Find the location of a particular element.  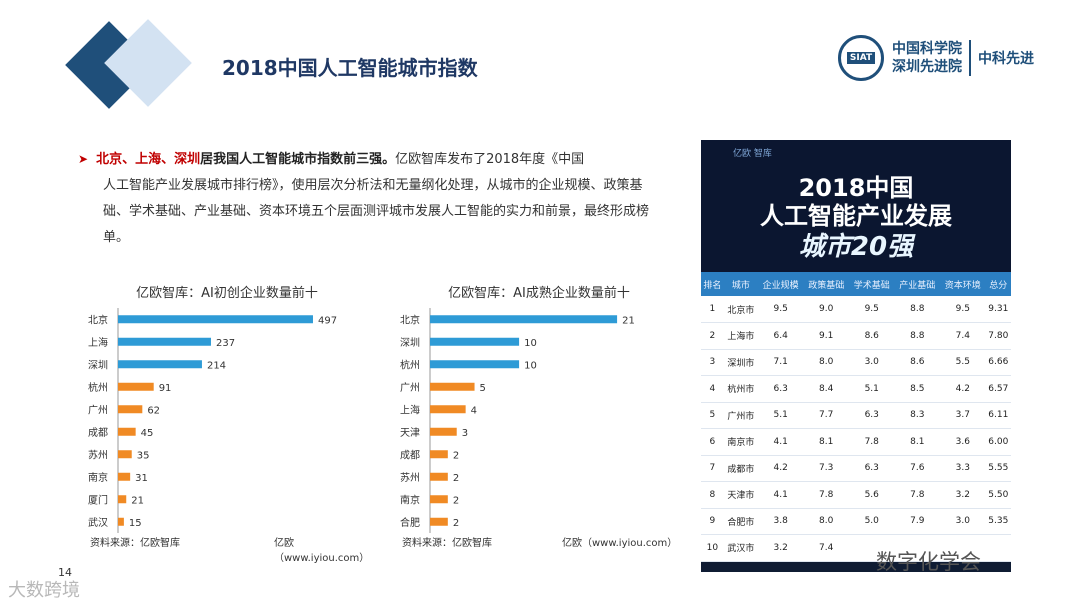

table-cell: 7.7 is located at coordinates (826, 415).